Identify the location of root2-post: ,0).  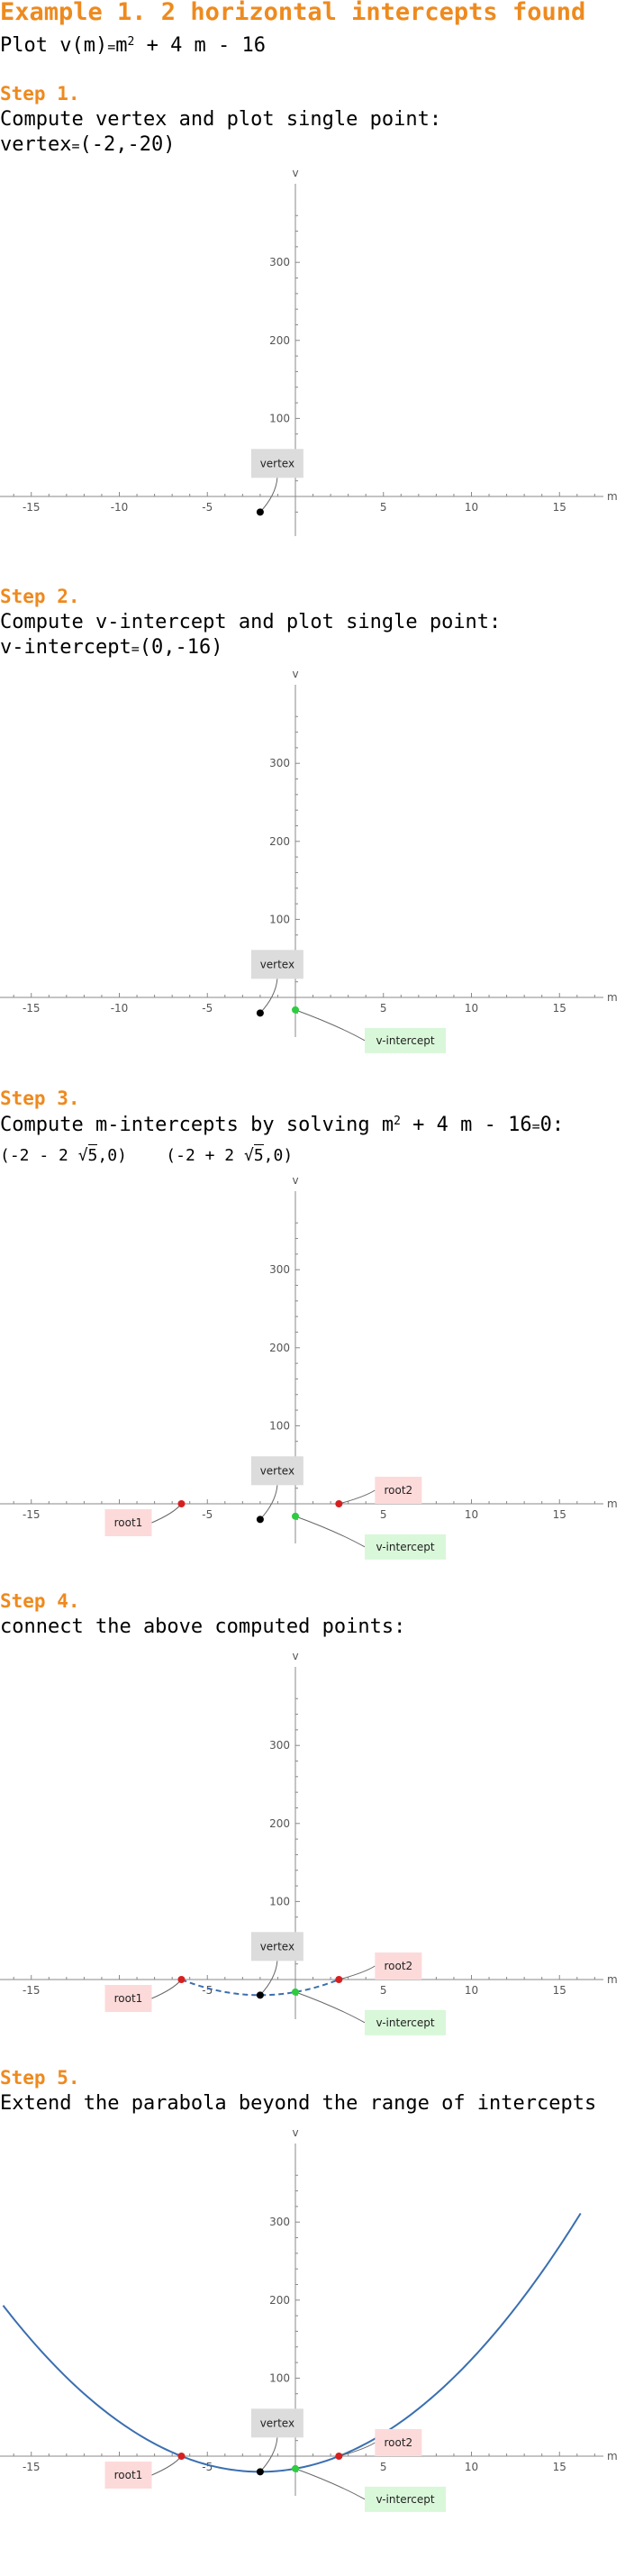
(278, 1155).